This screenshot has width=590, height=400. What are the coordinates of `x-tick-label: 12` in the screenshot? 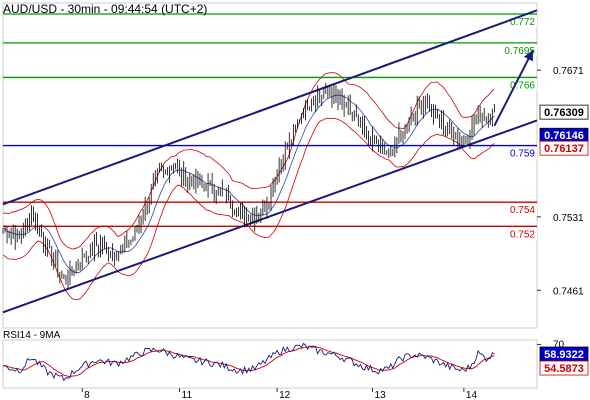 It's located at (285, 395).